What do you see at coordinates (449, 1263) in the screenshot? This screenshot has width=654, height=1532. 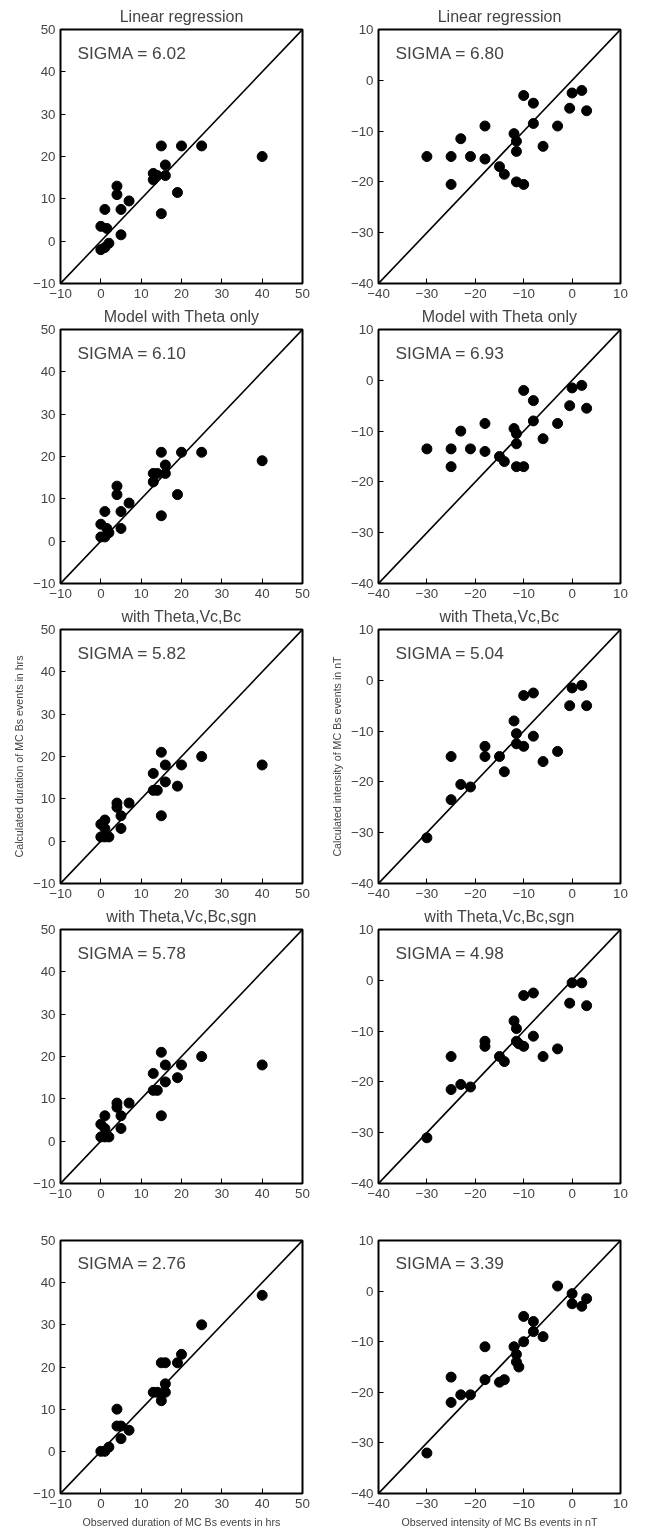 I see `annotation: SIGMA = 3.39` at bounding box center [449, 1263].